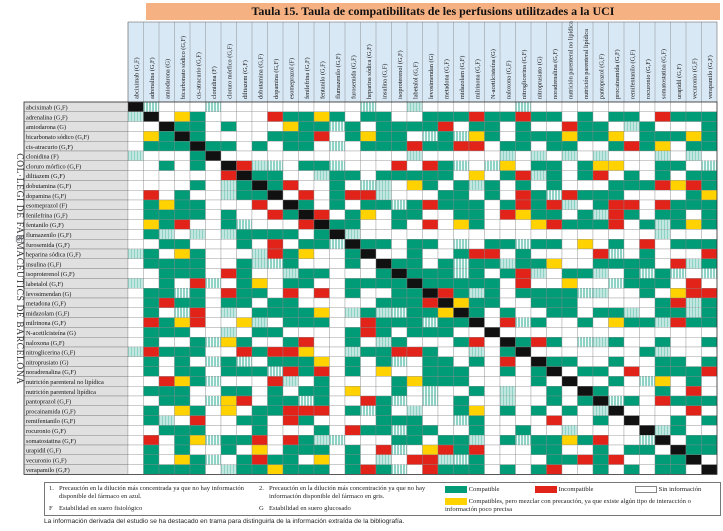  Describe the element at coordinates (51, 411) in the screenshot. I see `row-label: procainamida (G,F)` at that location.